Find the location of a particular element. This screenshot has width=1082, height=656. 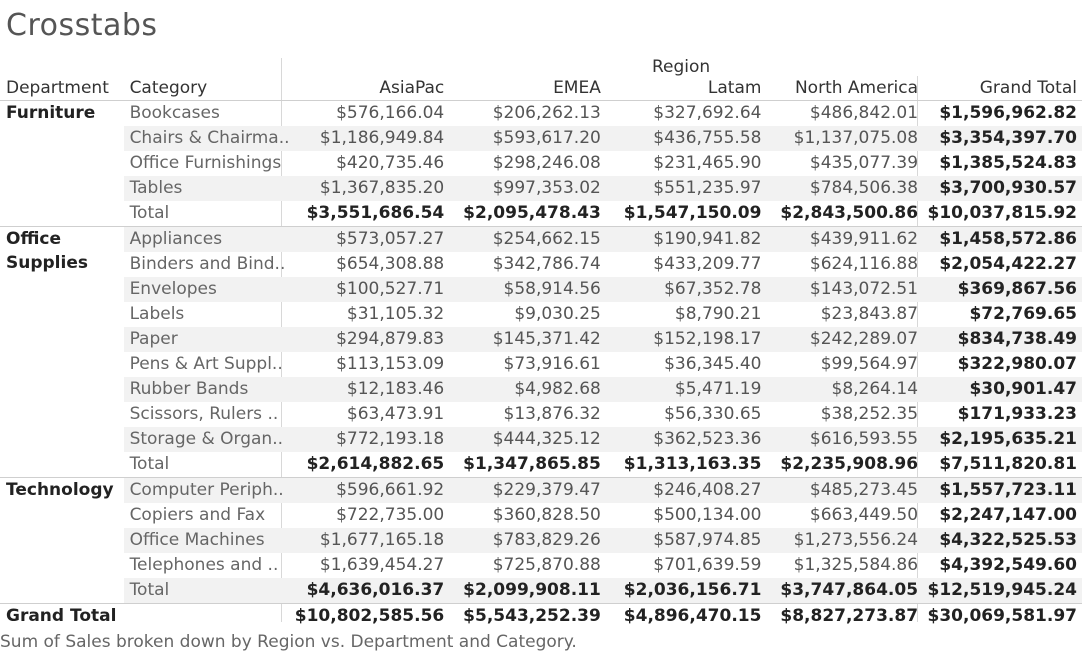

sales-cell: $624,116.88 is located at coordinates (864, 264).